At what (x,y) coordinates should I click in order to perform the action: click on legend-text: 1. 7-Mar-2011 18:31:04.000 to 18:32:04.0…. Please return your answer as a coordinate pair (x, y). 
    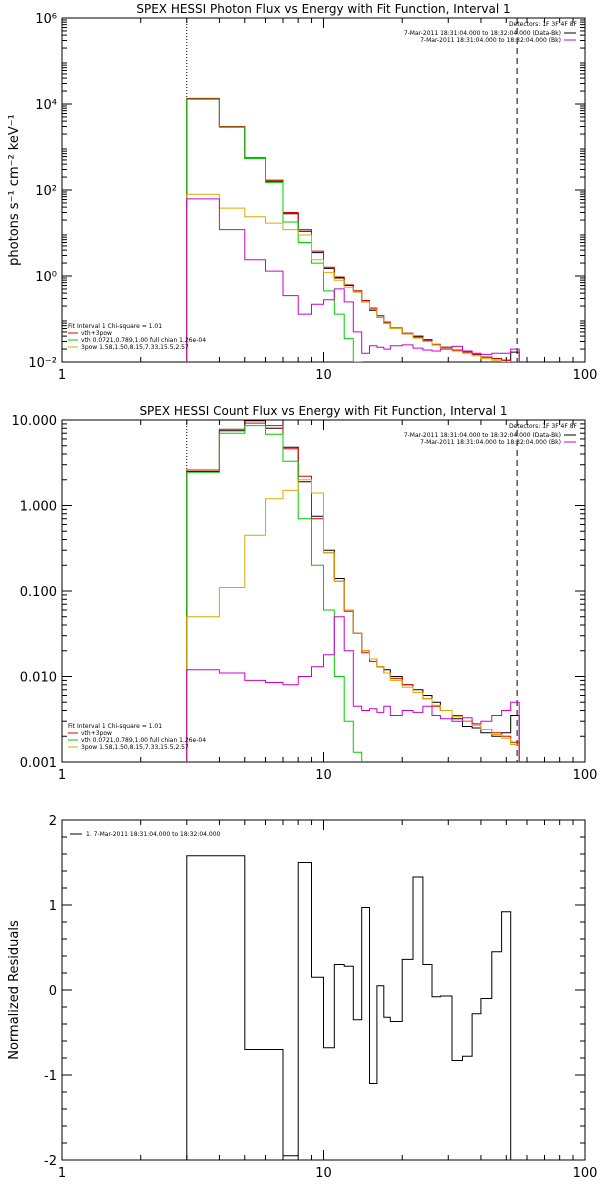
    Looking at the image, I should click on (153, 834).